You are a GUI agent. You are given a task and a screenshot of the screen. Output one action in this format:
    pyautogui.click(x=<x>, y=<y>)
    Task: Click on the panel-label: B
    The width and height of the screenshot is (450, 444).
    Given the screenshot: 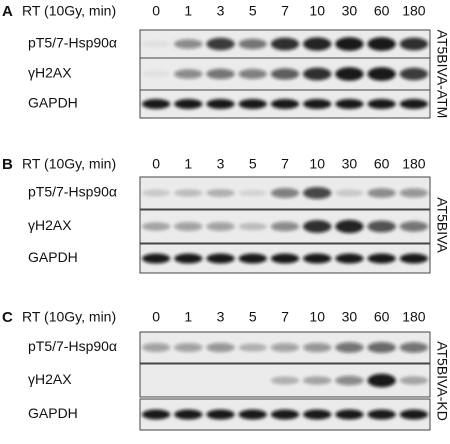 What is the action you would take?
    pyautogui.click(x=7, y=164)
    